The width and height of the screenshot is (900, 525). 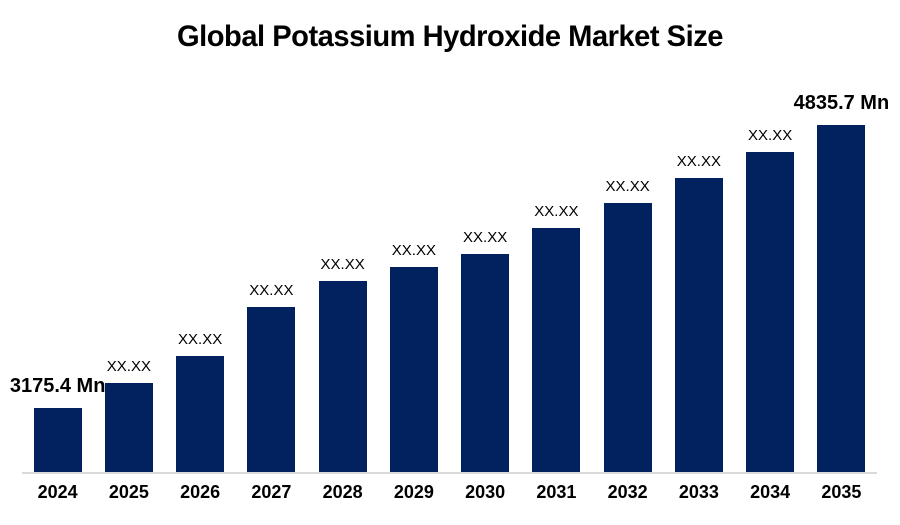 I want to click on x-axis-line, so click(x=449, y=473).